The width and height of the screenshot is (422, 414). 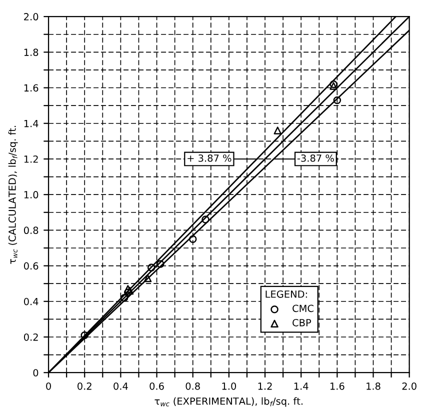 What do you see at coordinates (31, 230) in the screenshot?
I see `y-tick-label: 0.8` at bounding box center [31, 230].